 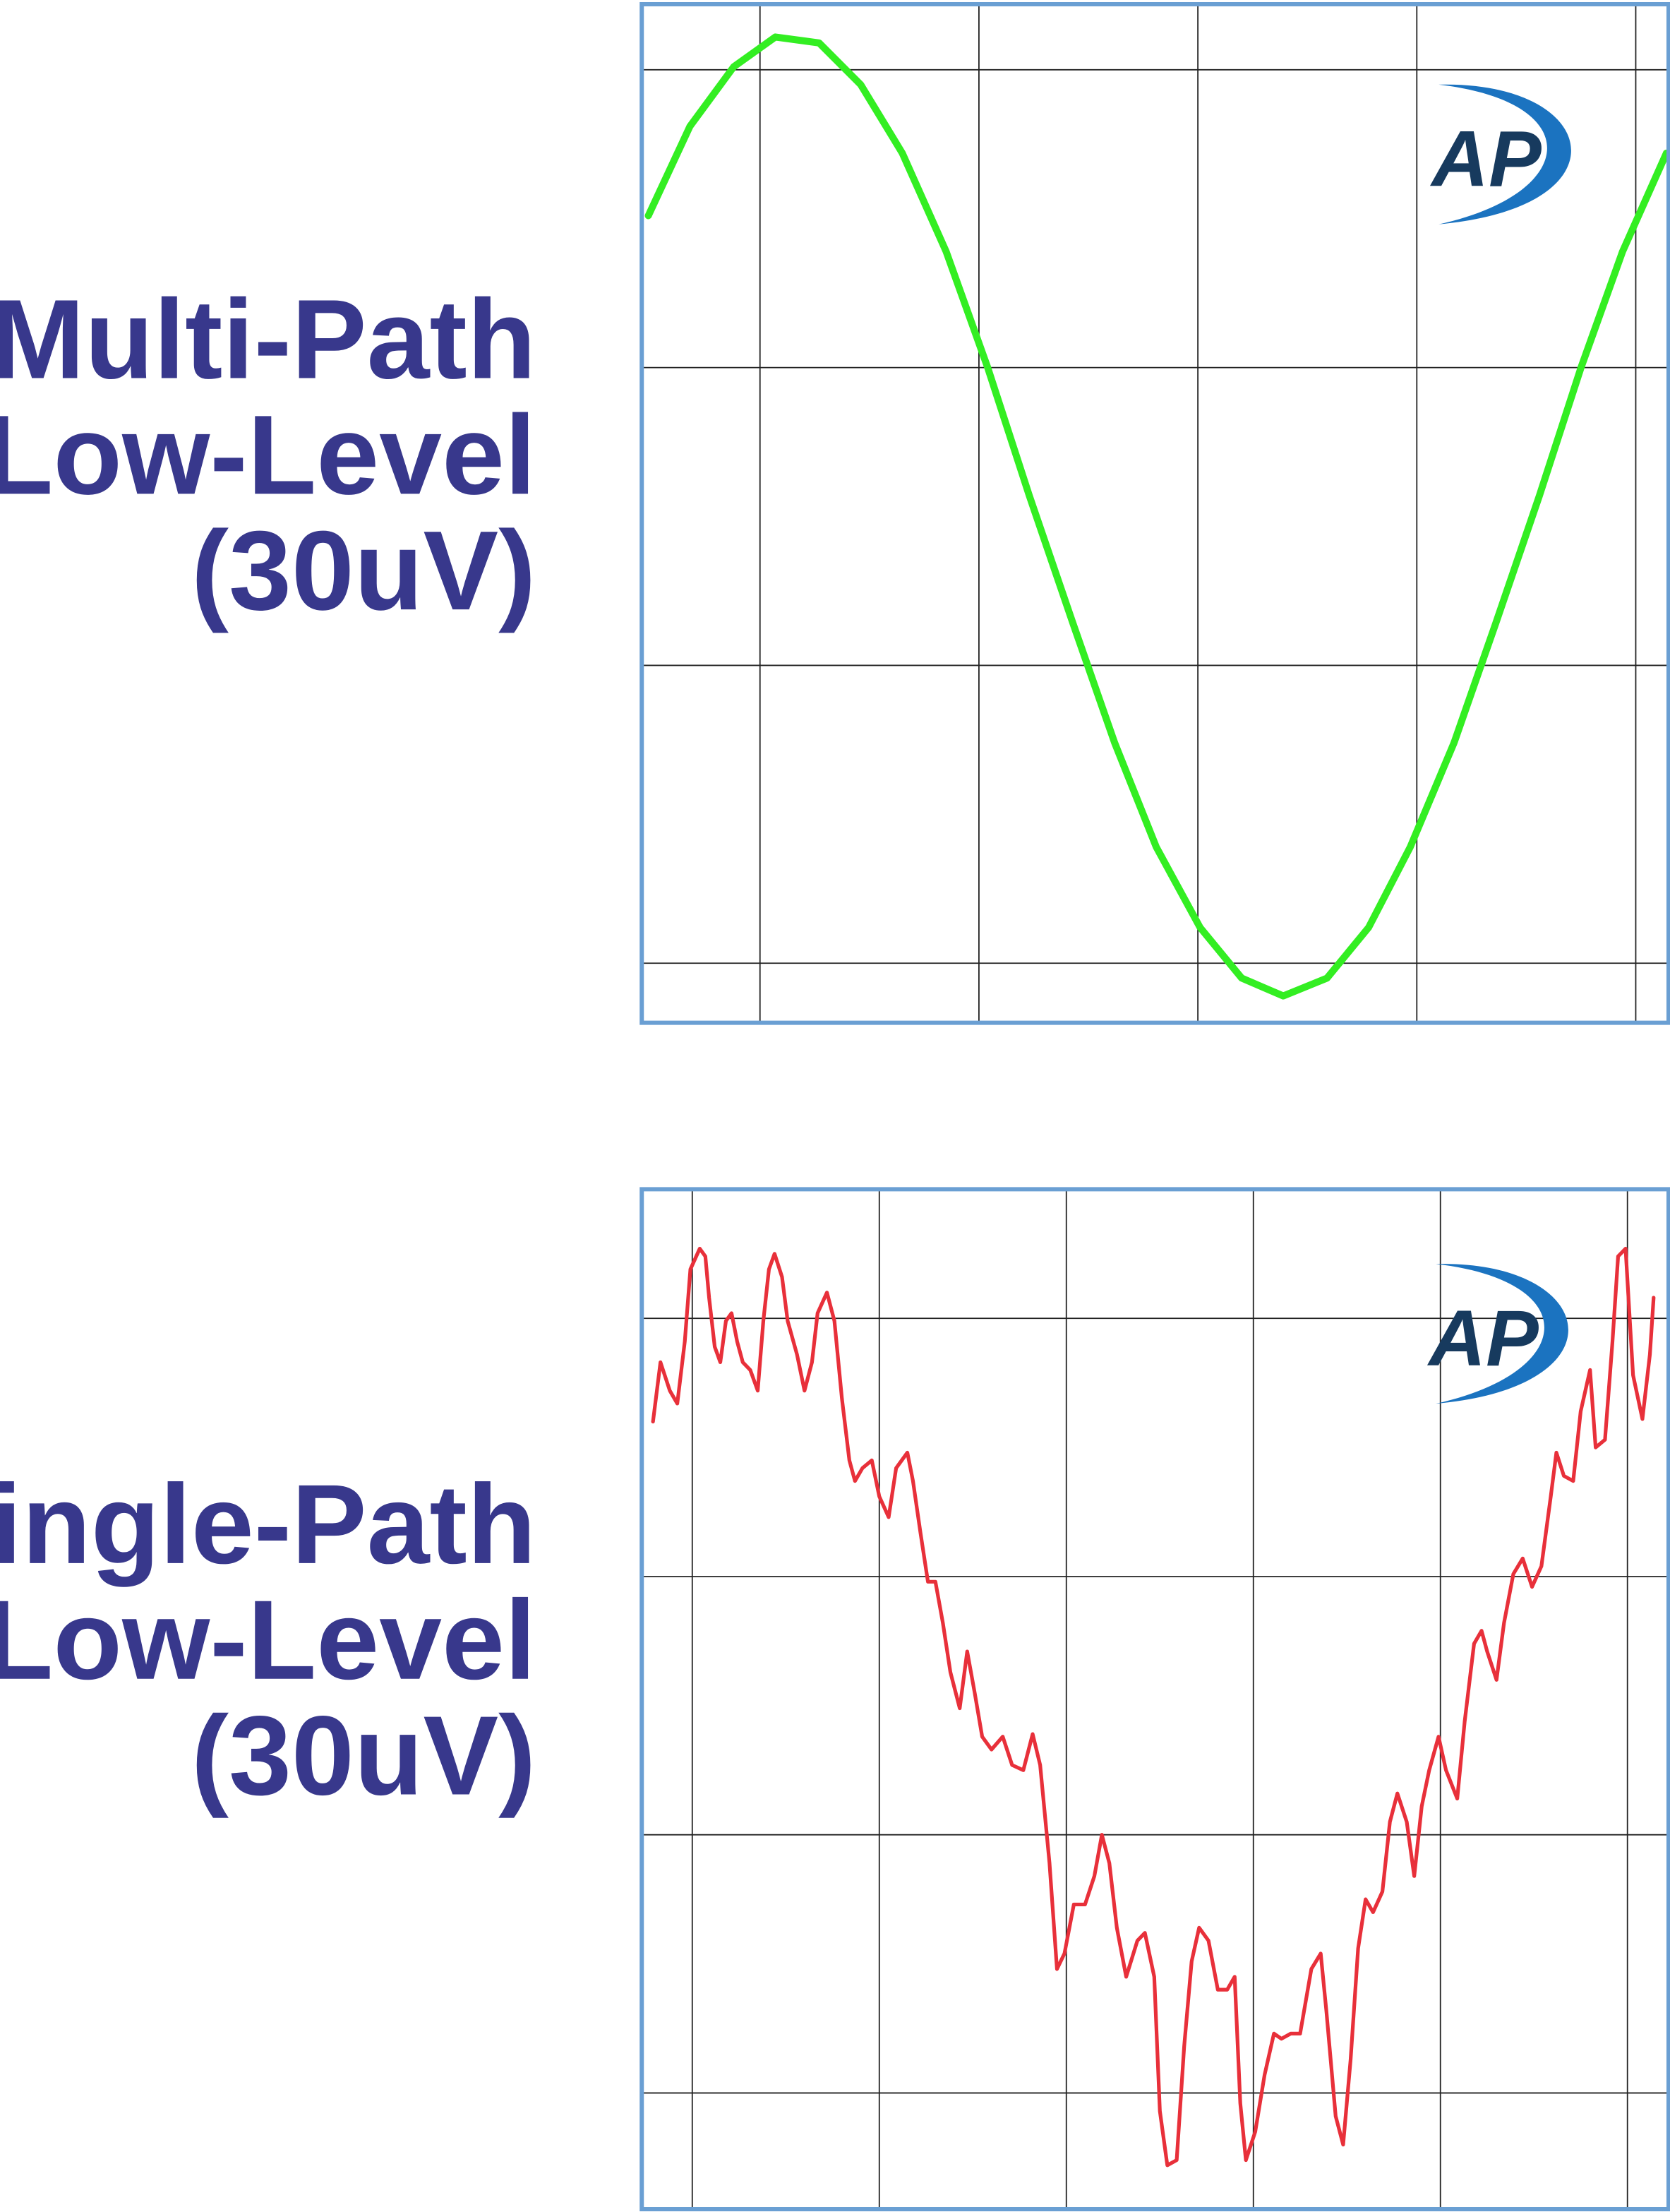 I want to click on chart-label: Single-Path, so click(x=268, y=1524).